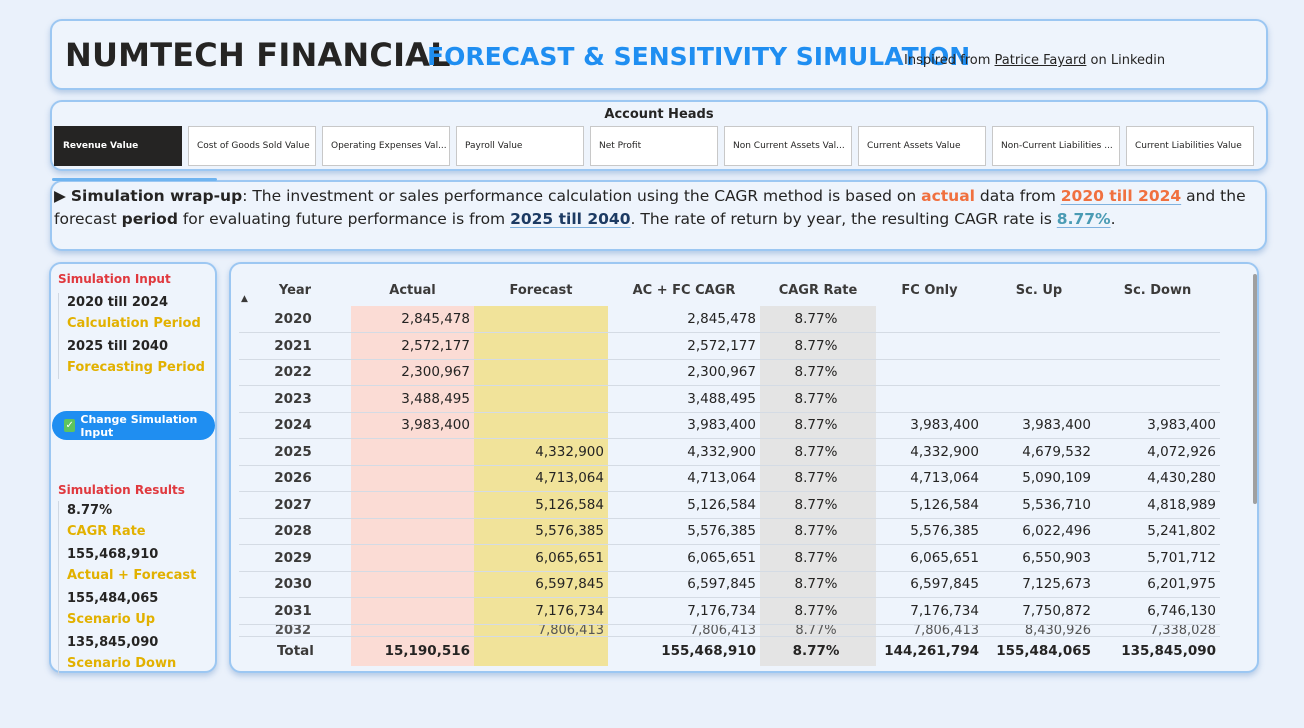 The image size is (1304, 728). What do you see at coordinates (1039, 290) in the screenshot?
I see `column-header-sc-up: Sc. Up` at bounding box center [1039, 290].